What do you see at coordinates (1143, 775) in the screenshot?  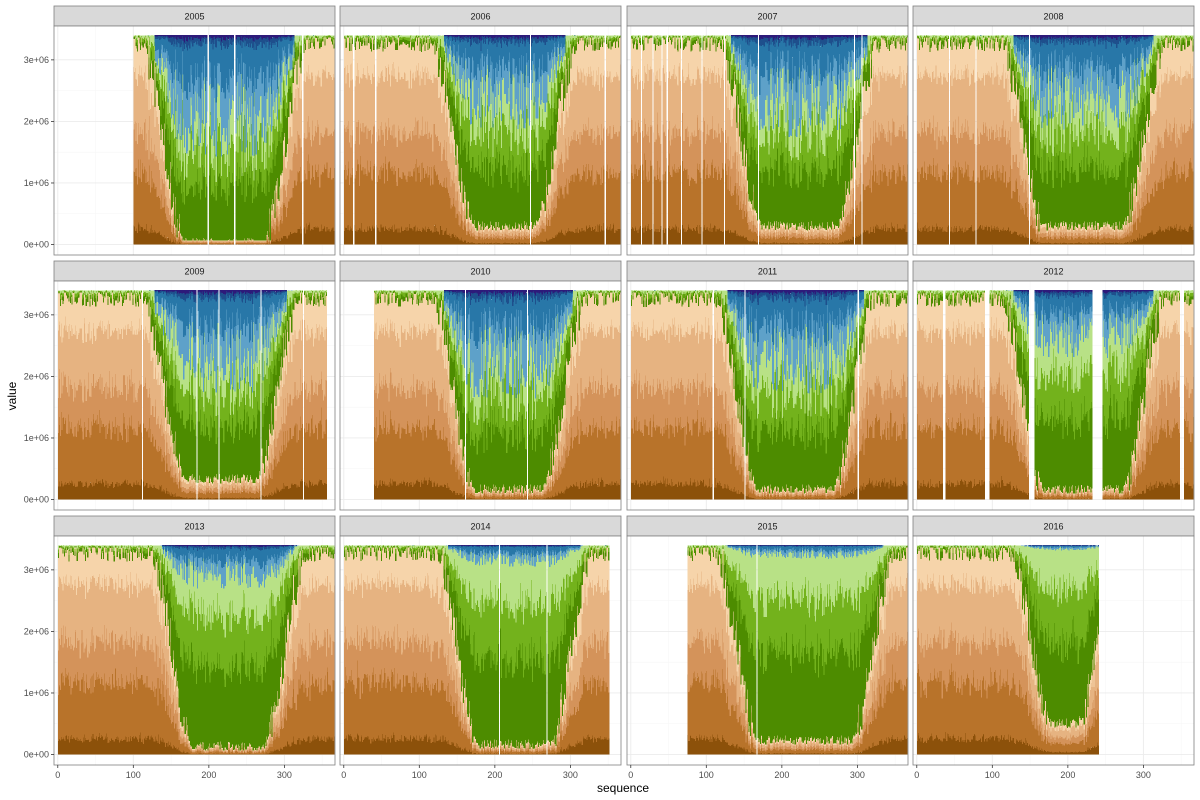 I see `x-tick-label: 300` at bounding box center [1143, 775].